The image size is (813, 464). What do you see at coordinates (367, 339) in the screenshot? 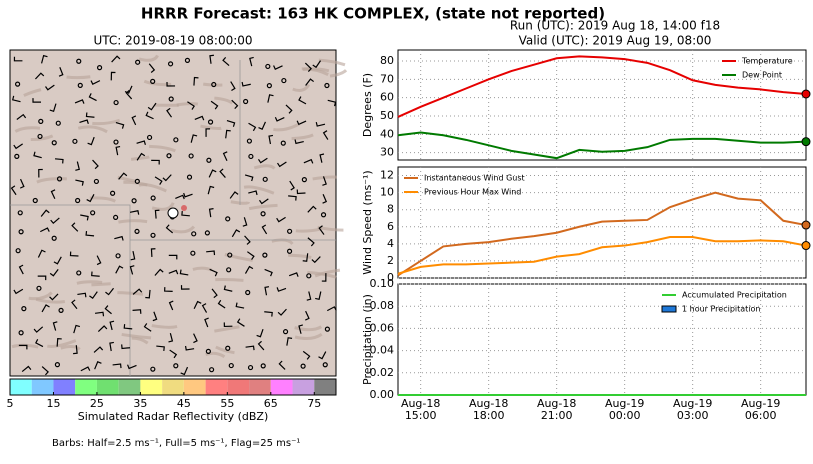
I see `y-axis-label: Precipitation (in)` at bounding box center [367, 339].